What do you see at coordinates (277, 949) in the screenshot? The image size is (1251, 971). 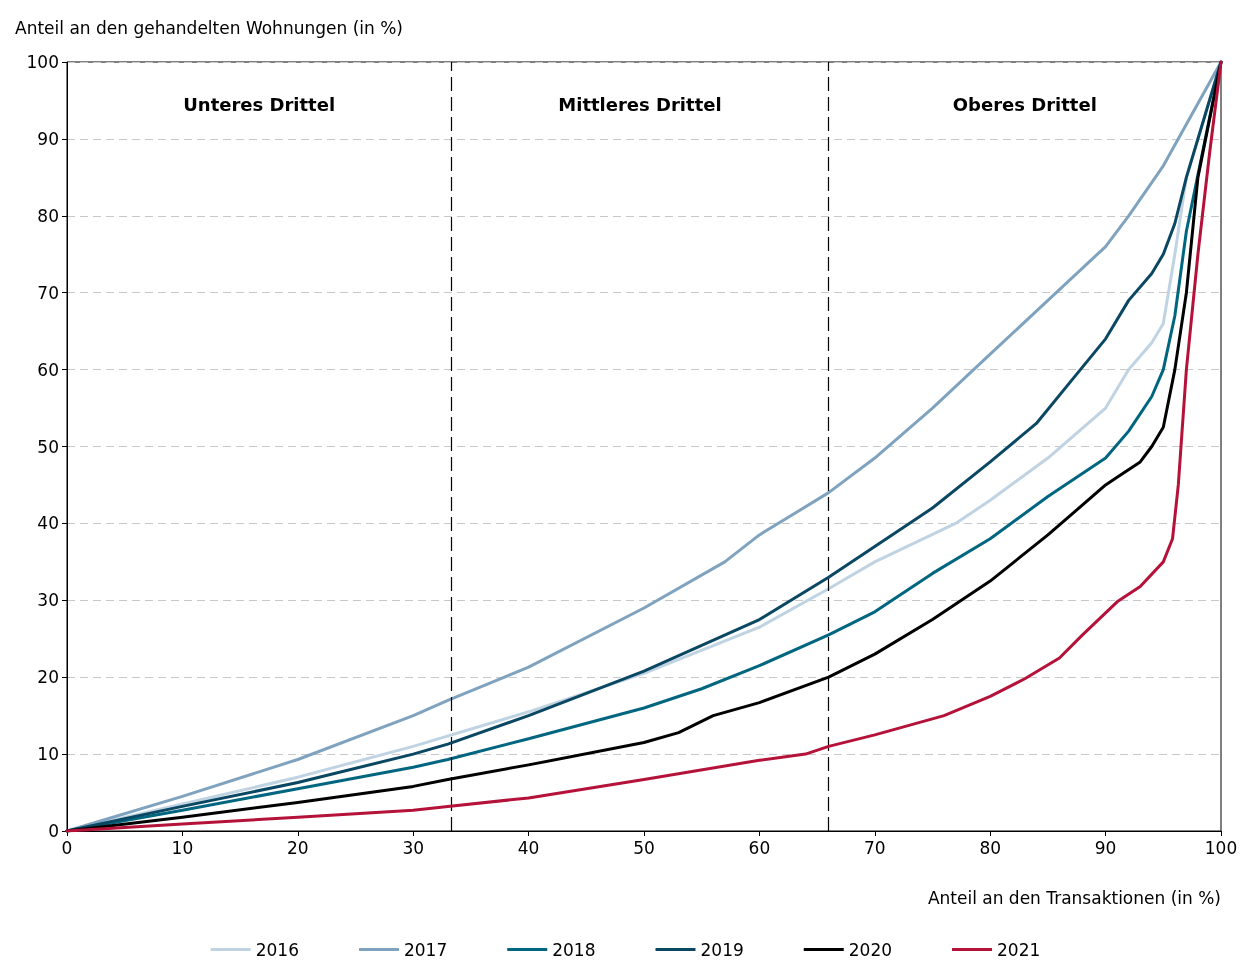 I see `legend-label: 2016` at bounding box center [277, 949].